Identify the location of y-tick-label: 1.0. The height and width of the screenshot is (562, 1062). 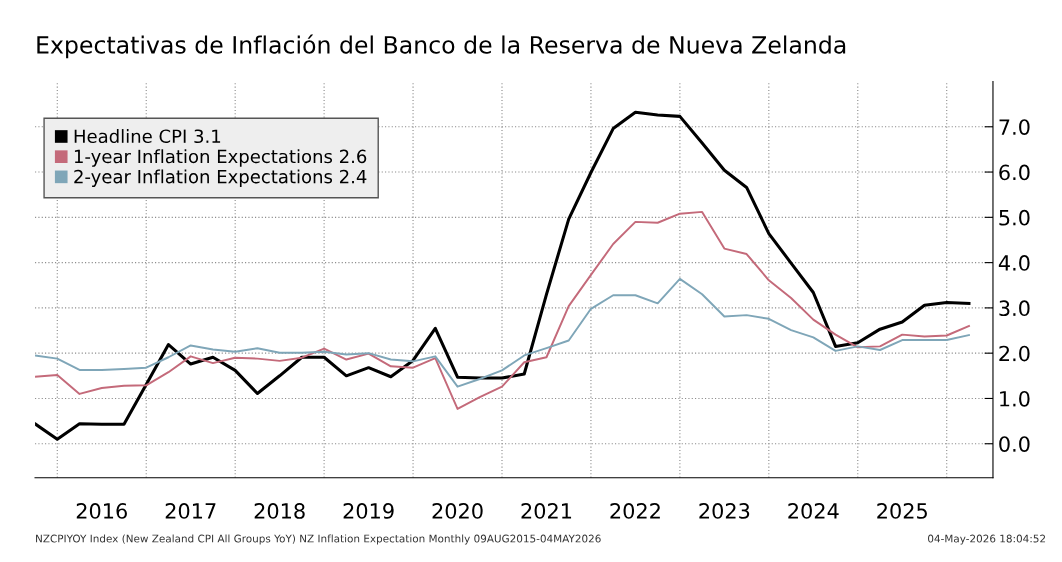
(1015, 398).